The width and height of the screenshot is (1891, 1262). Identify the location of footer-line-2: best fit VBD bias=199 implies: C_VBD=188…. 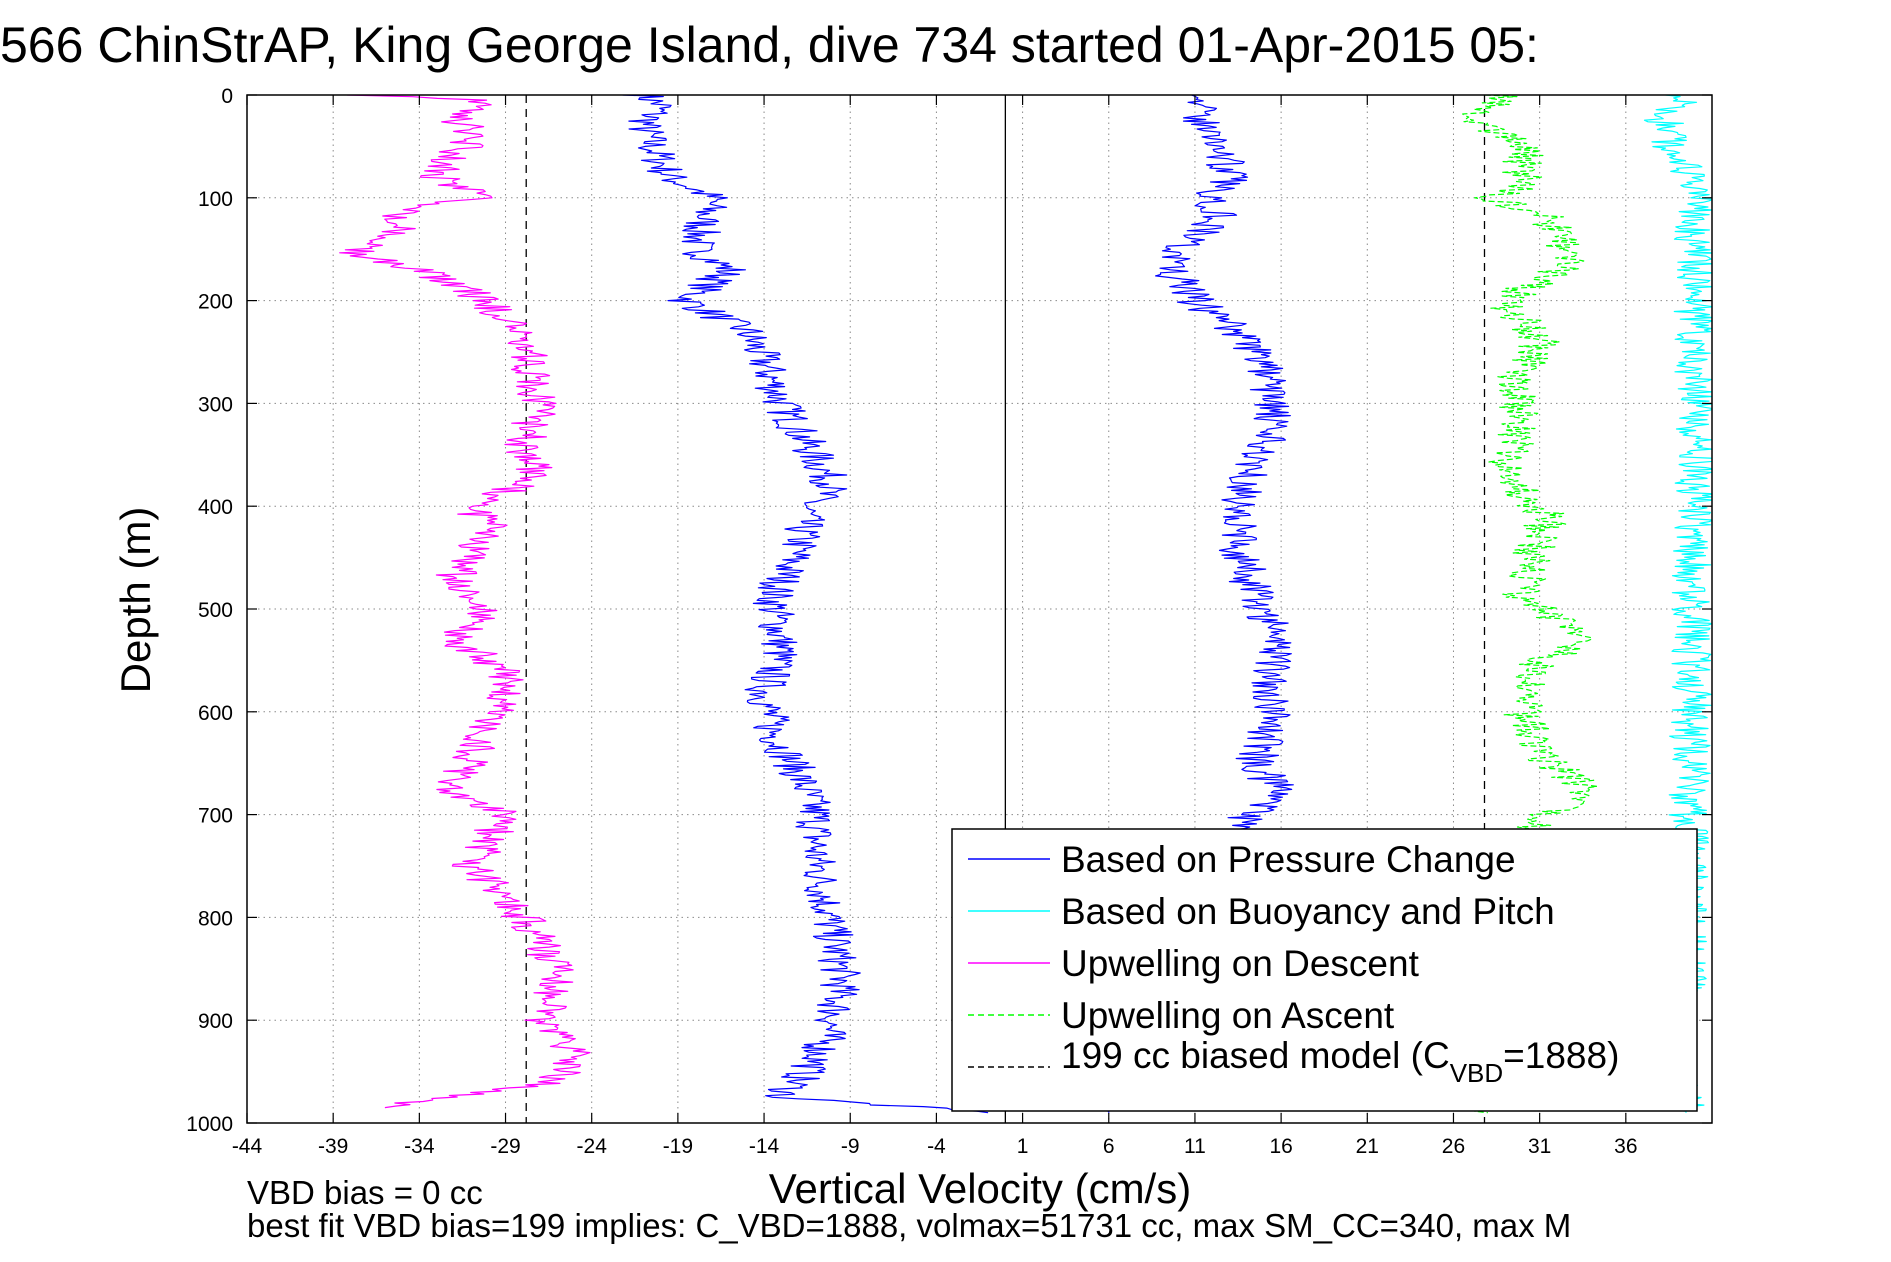
(909, 1225).